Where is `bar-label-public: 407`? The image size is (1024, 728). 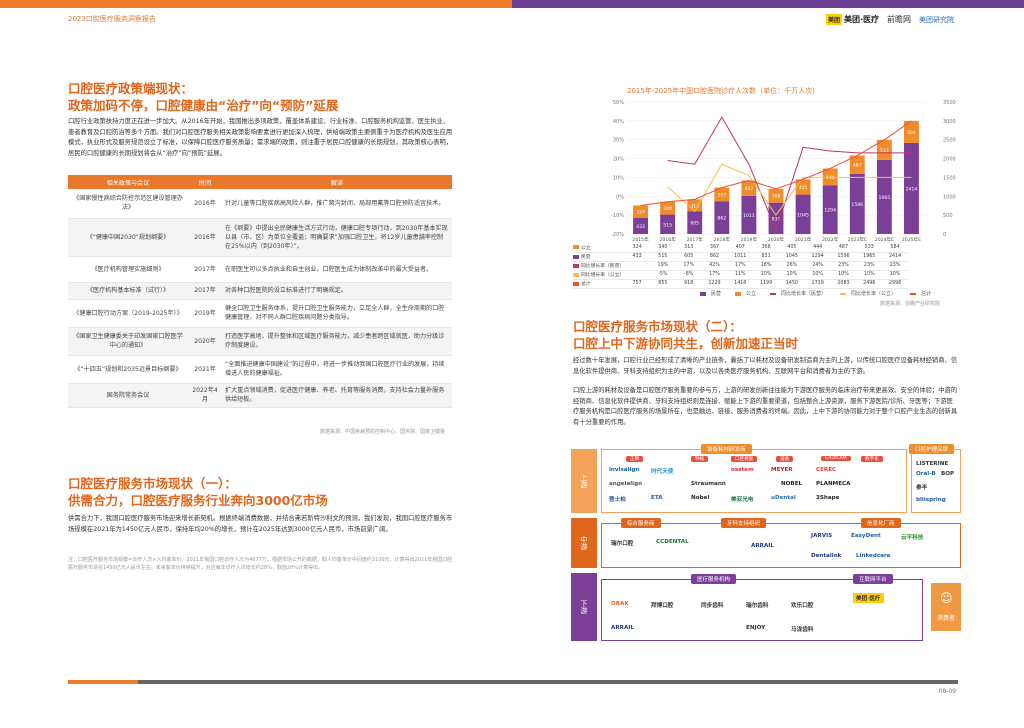 bar-label-public: 407 is located at coordinates (749, 189).